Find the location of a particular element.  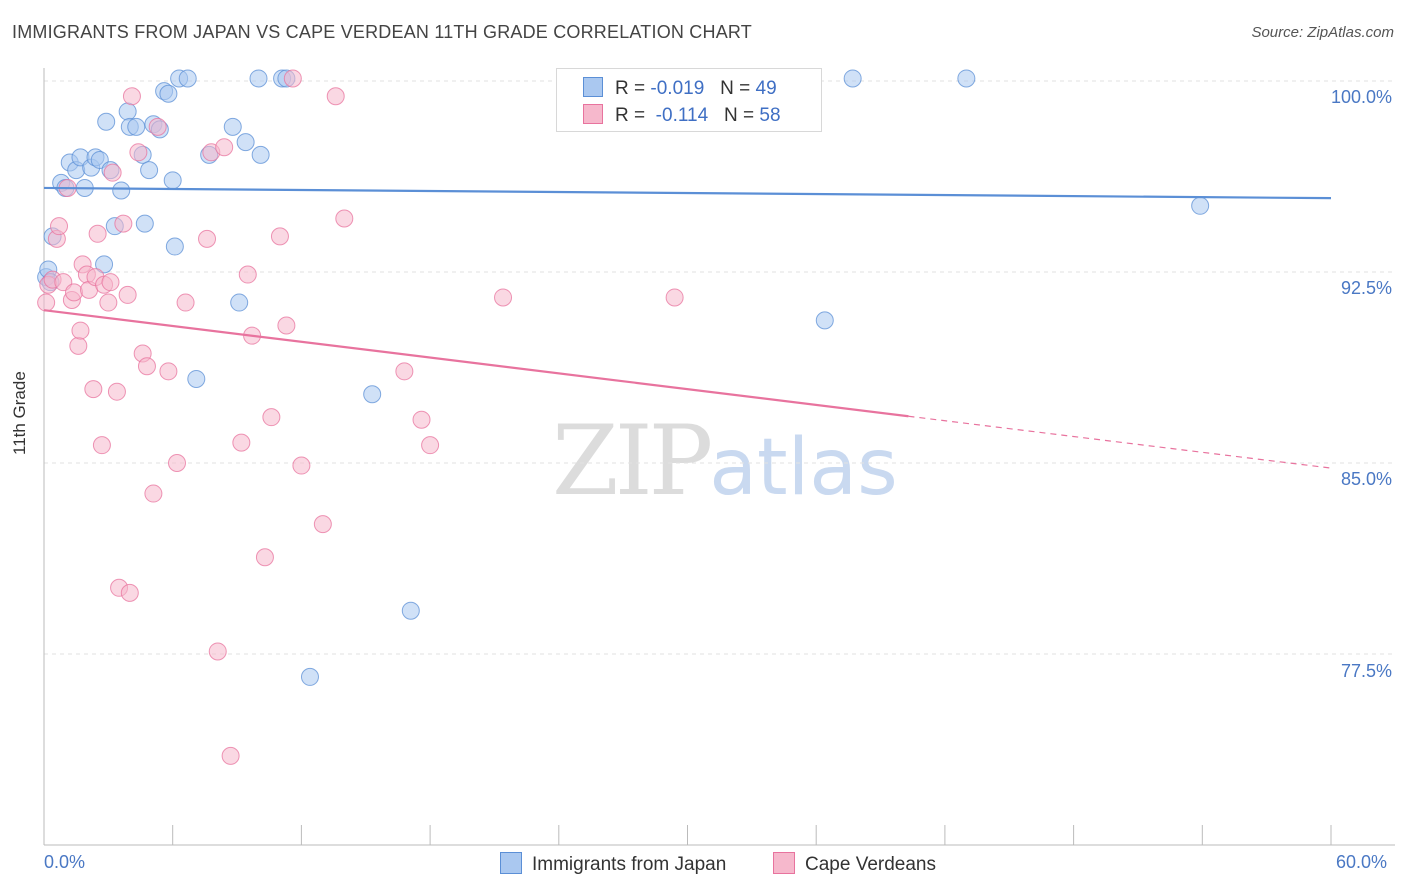

watermark-atlas: atlas is located at coordinates (803, 468).